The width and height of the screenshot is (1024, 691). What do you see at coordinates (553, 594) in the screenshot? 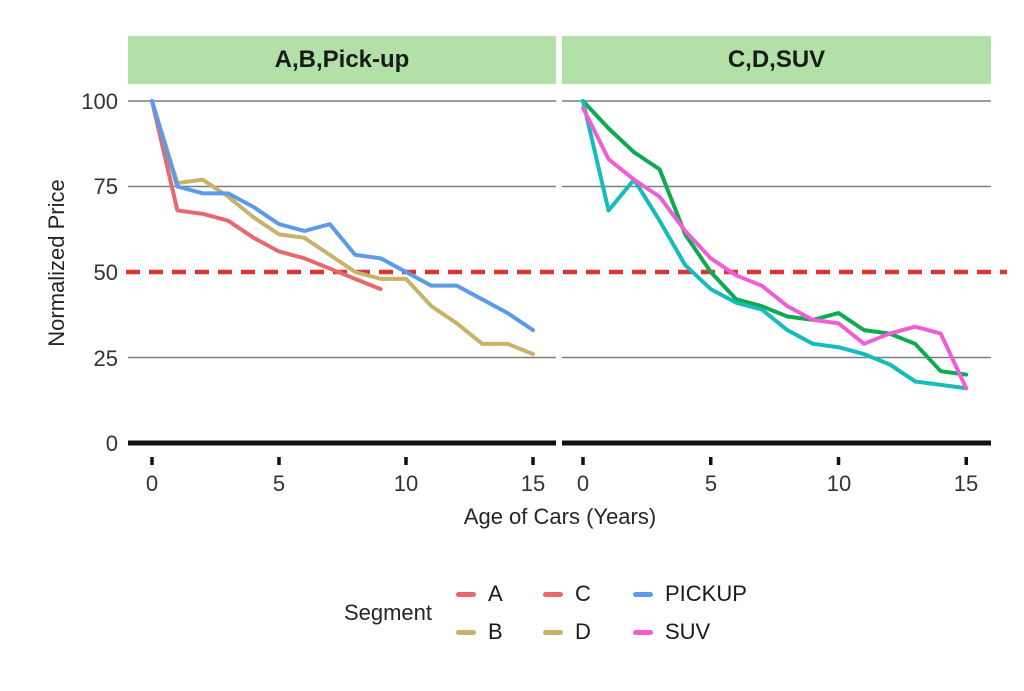
I see `legend-swatch-c` at bounding box center [553, 594].